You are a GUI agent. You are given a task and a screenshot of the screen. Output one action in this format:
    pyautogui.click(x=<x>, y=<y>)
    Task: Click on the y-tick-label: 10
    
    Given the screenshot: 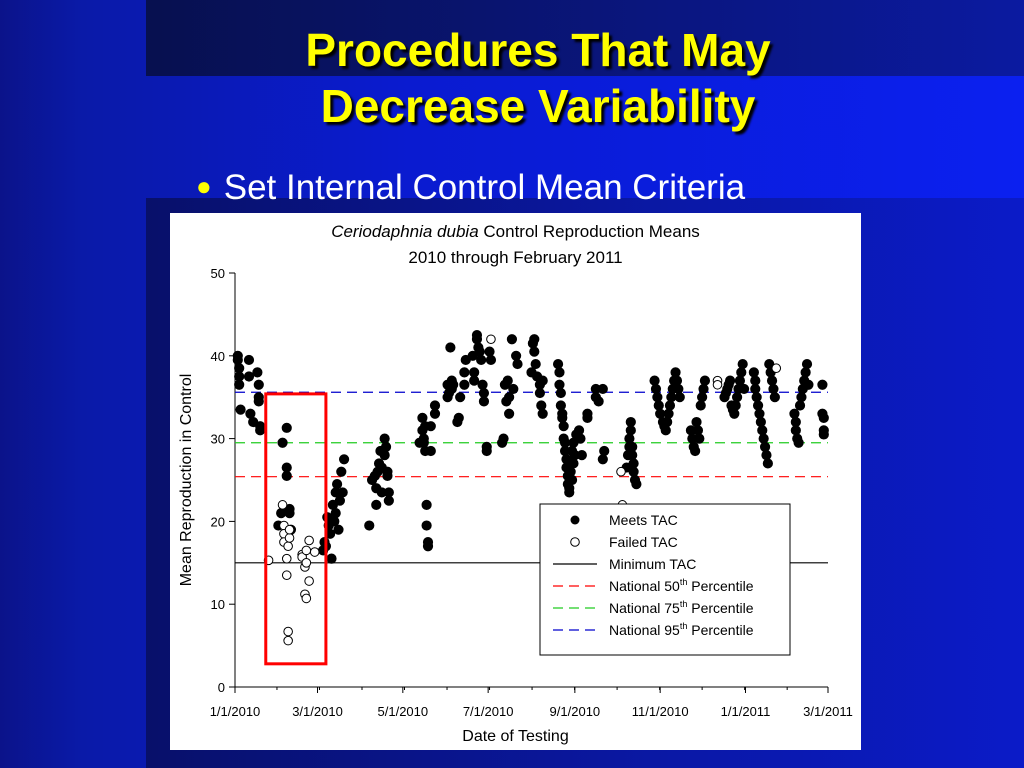 What is the action you would take?
    pyautogui.click(x=218, y=604)
    